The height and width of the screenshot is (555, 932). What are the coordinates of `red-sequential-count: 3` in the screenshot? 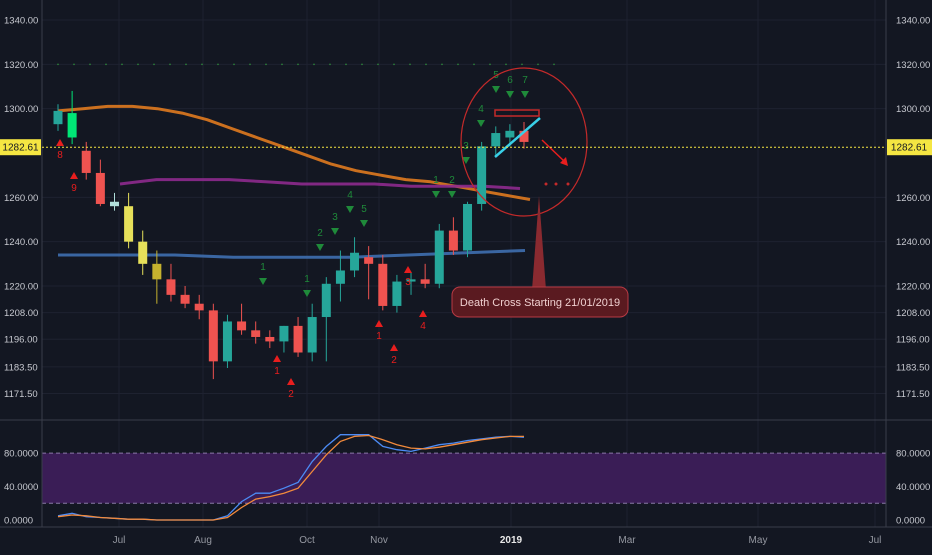 It's located at (408, 282).